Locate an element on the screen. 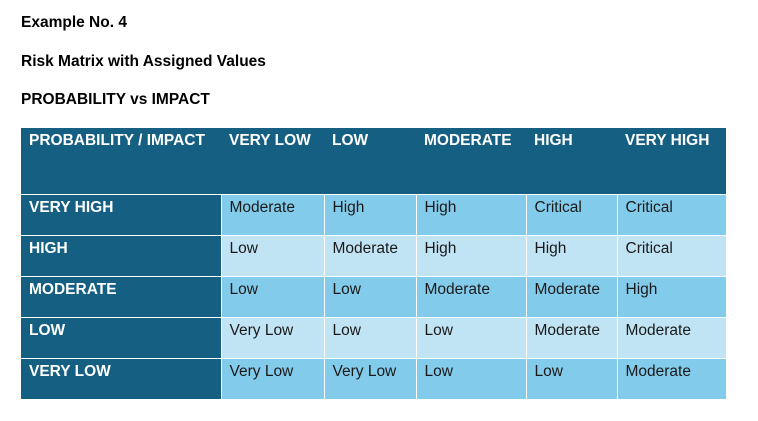 This screenshot has width=758, height=421. document-title: Risk Matrix with Assigned Values is located at coordinates (143, 61).